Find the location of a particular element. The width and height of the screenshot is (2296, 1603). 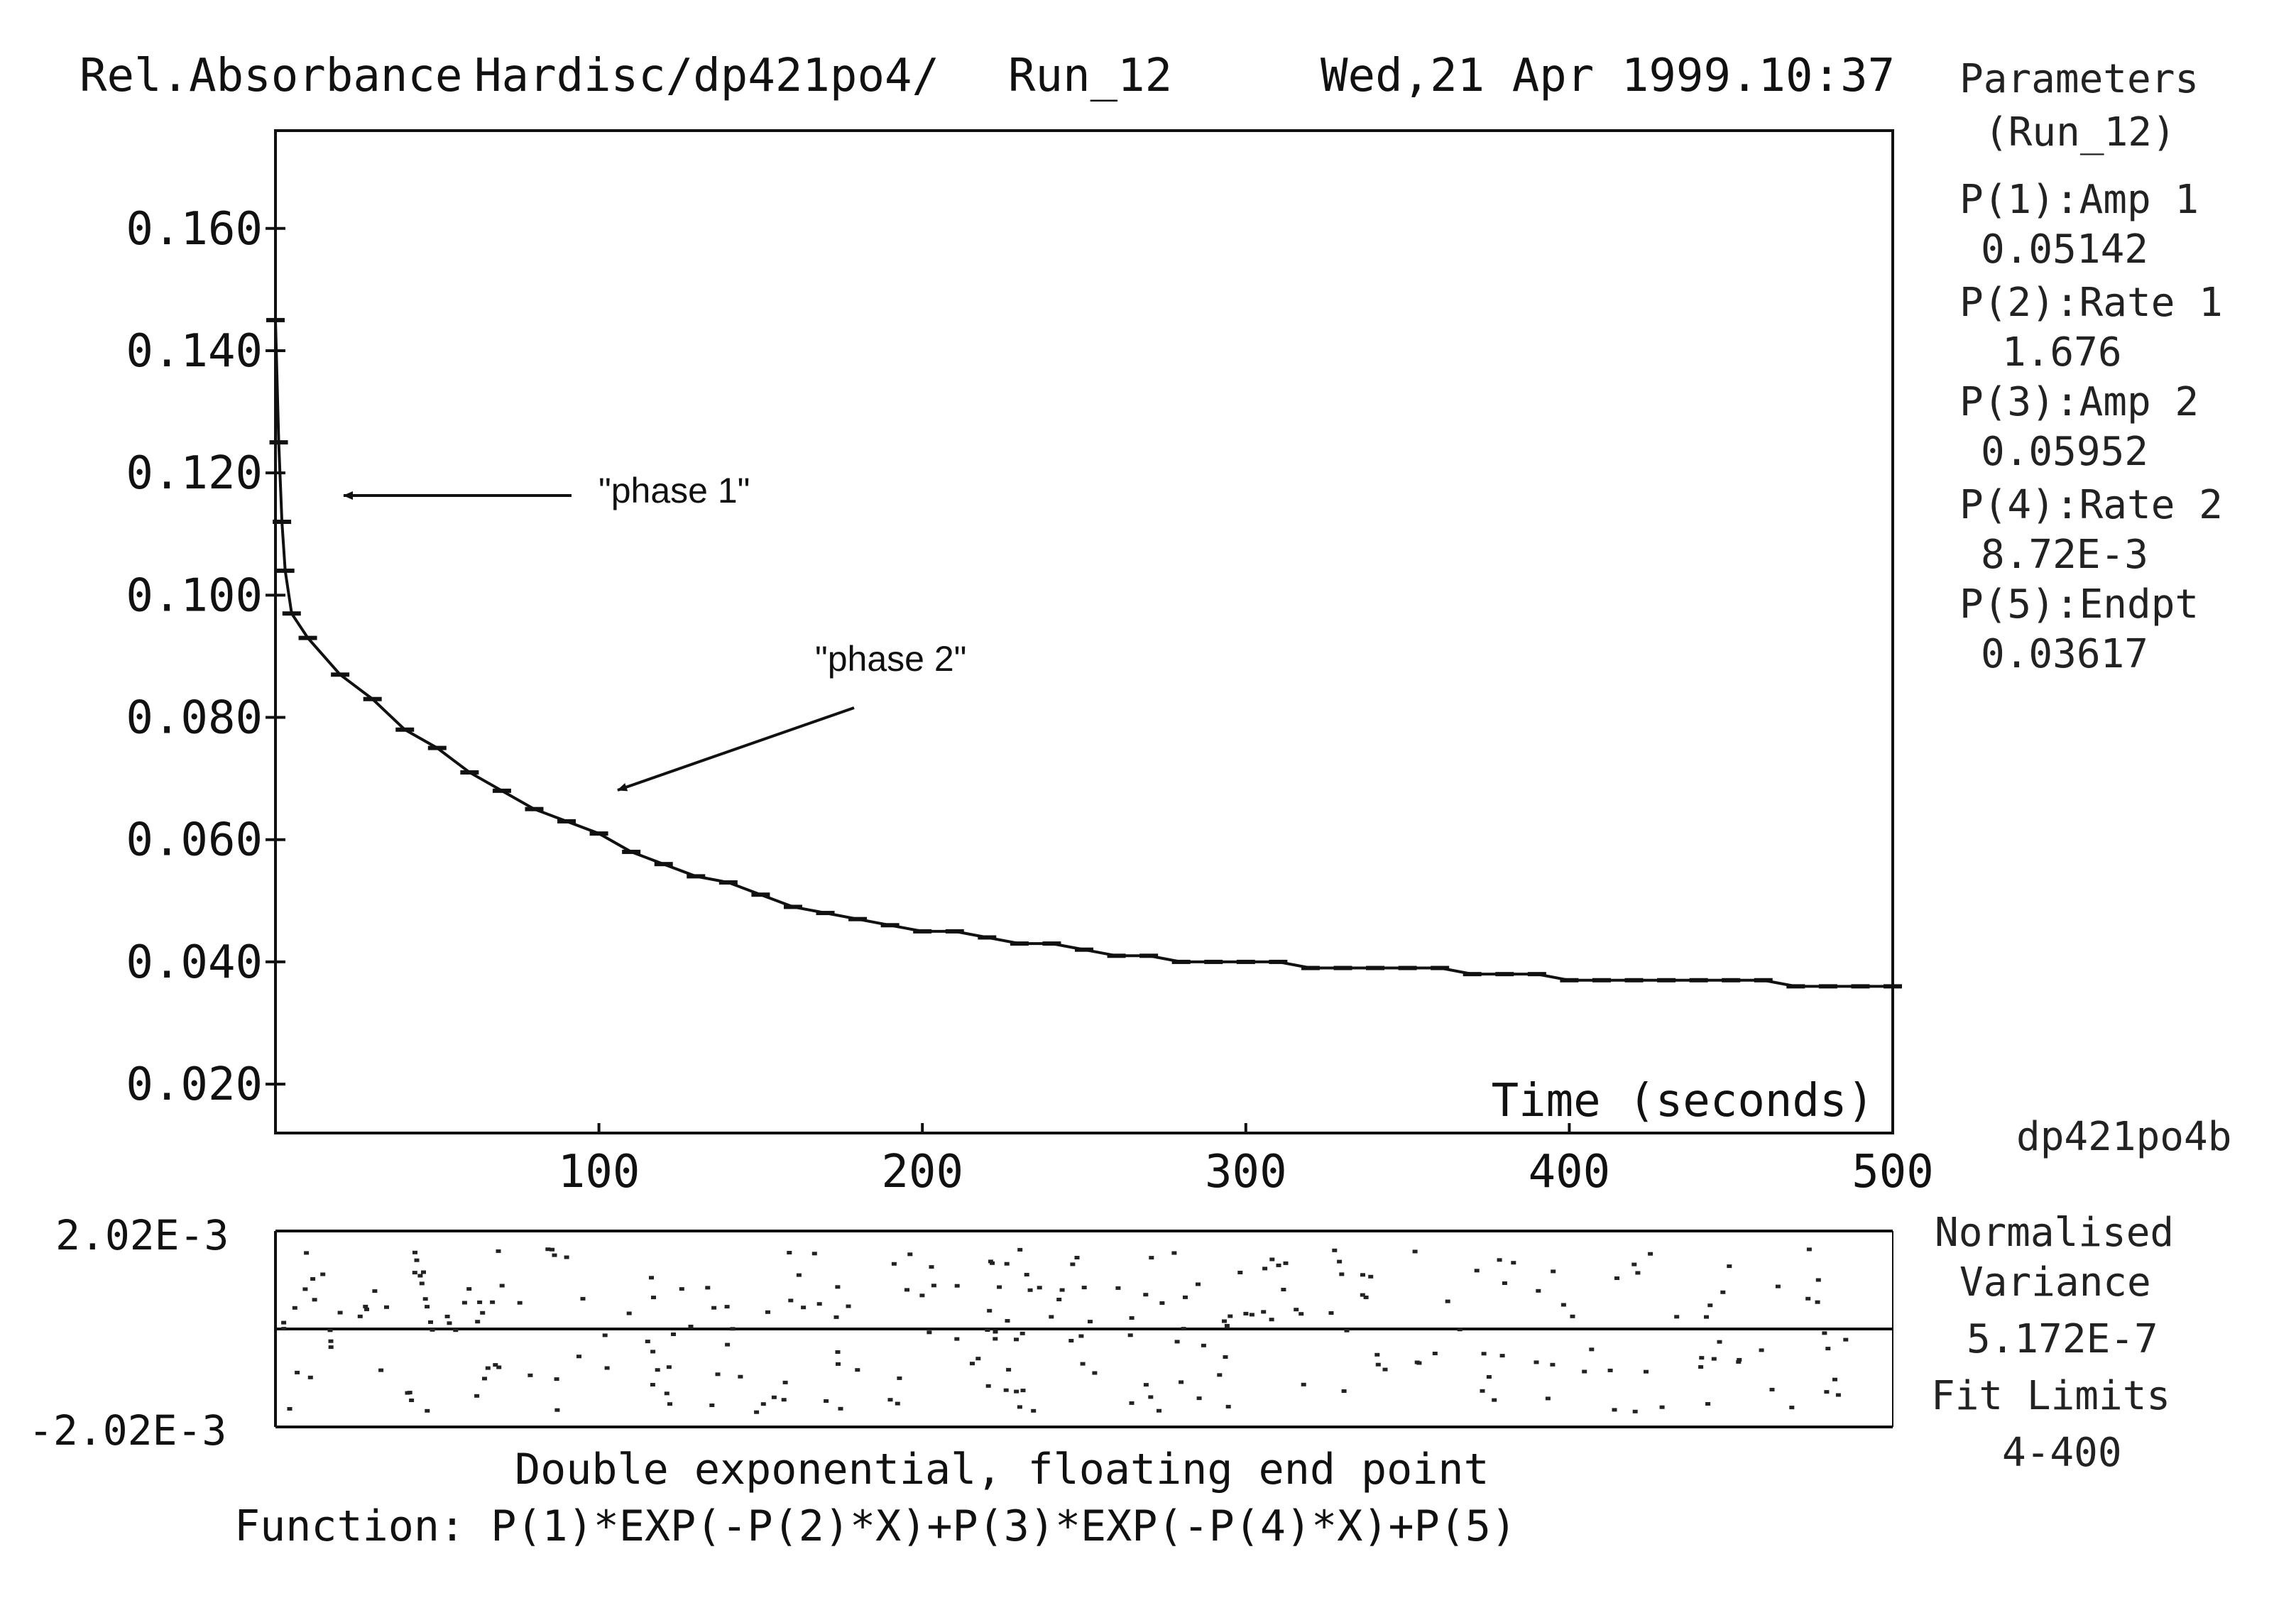

y-tick-label: 0.160 is located at coordinates (194, 229).